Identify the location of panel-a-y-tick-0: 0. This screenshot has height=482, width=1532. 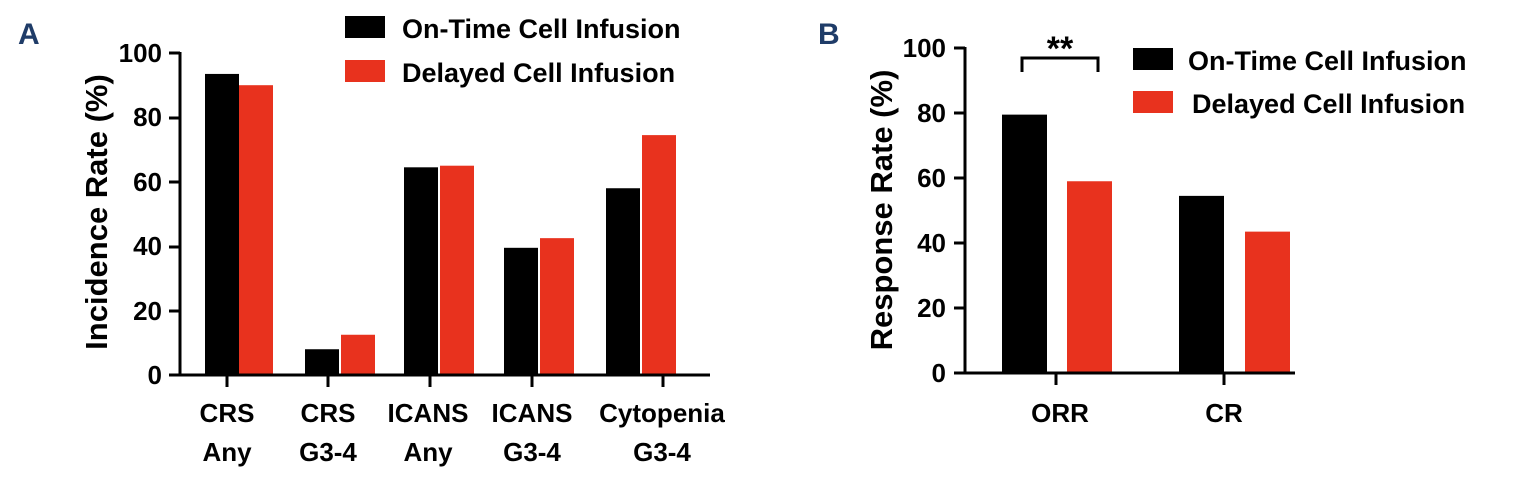
(155, 375).